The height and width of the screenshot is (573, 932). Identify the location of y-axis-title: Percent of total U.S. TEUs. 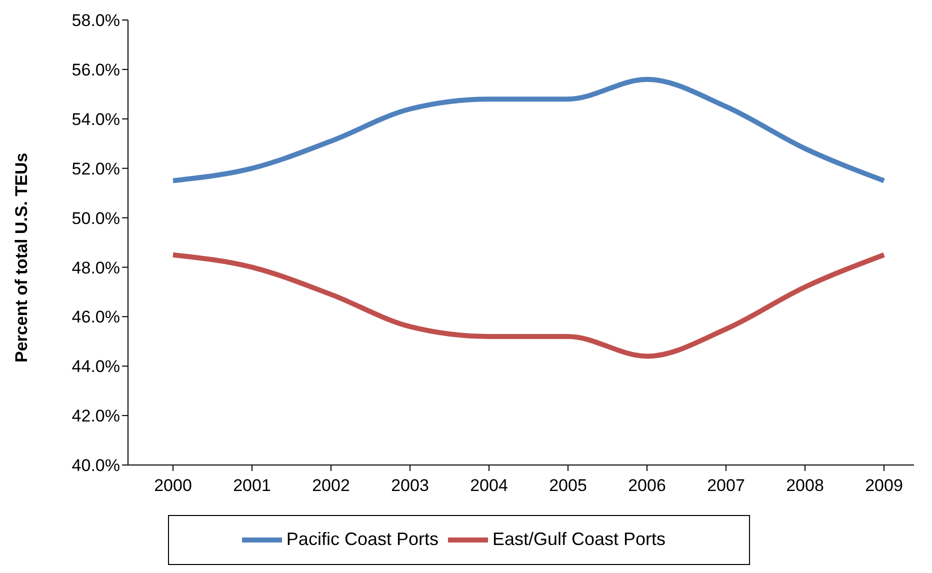
(22, 257).